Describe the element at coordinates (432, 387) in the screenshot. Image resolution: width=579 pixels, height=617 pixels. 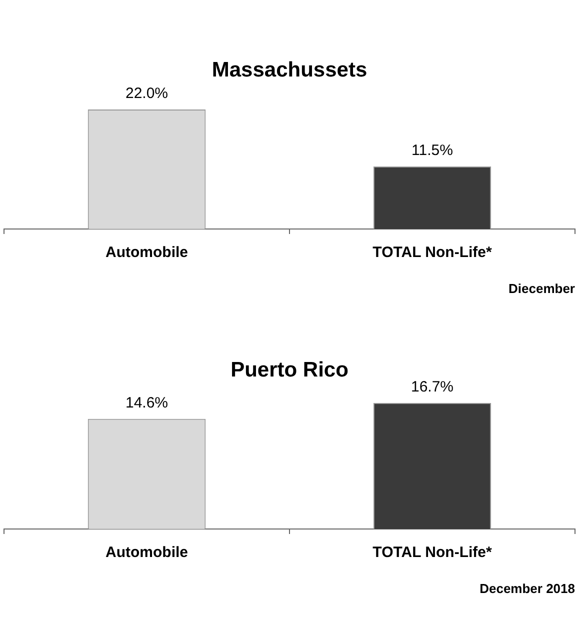
I see `data-label: 16.7%` at that location.